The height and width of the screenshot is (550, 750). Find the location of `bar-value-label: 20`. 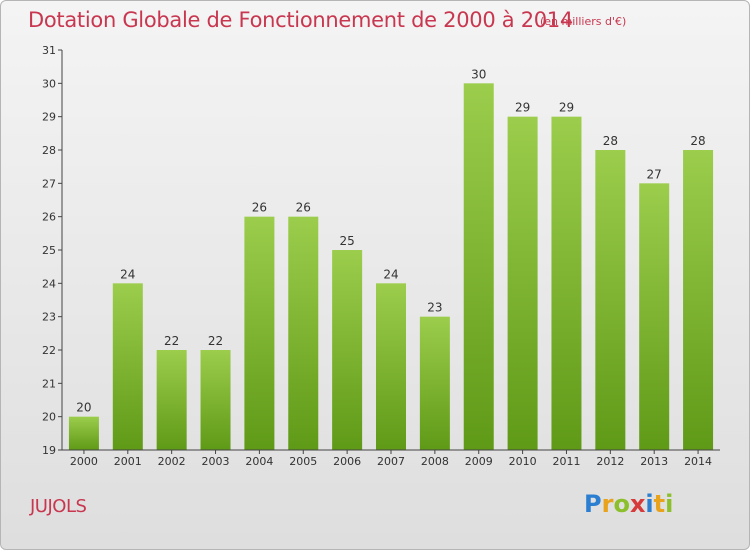

bar-value-label: 20 is located at coordinates (83, 408).